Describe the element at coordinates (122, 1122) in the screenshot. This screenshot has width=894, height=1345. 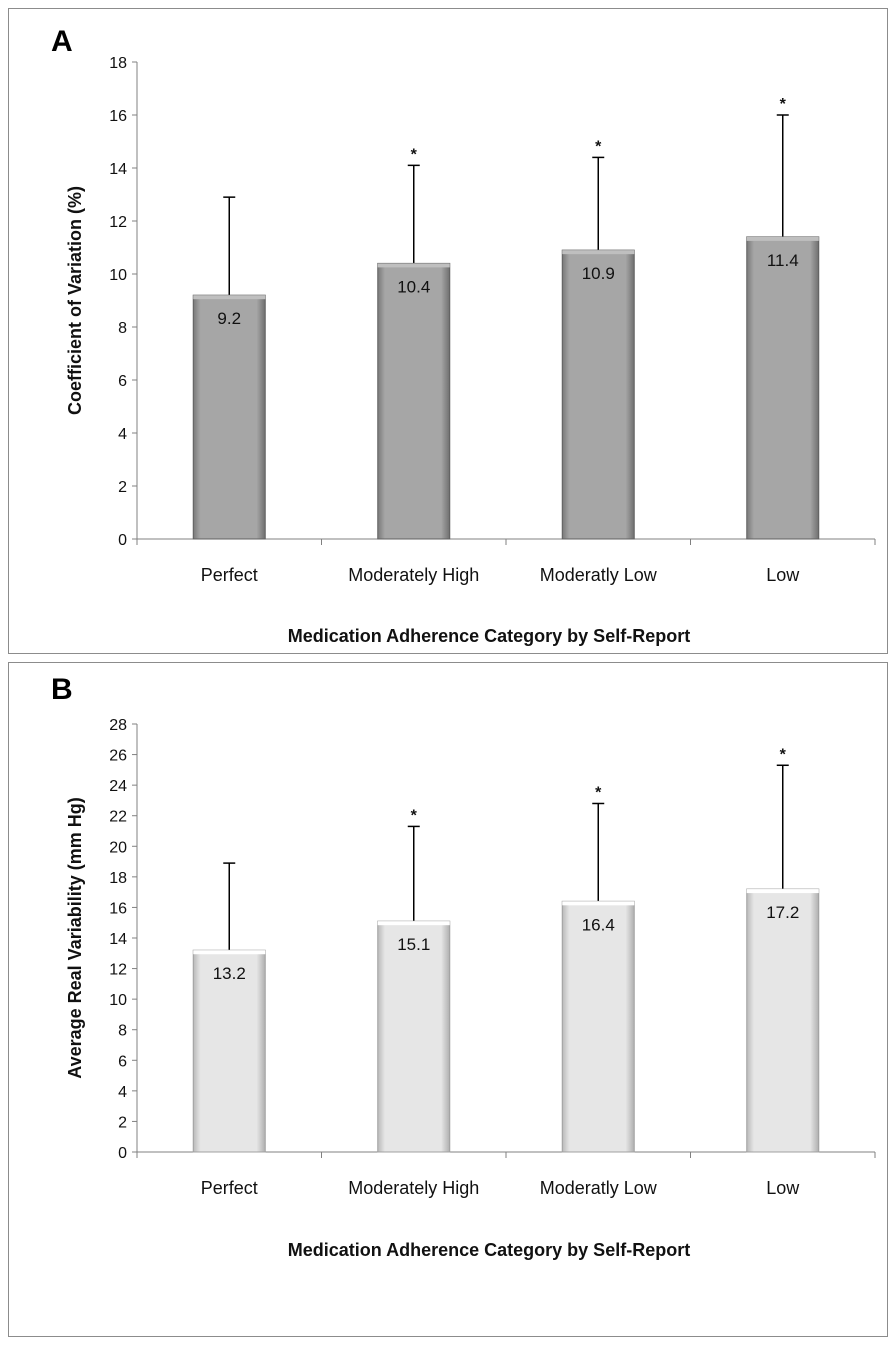
I see `y-tick-label-b-1: 2` at that location.